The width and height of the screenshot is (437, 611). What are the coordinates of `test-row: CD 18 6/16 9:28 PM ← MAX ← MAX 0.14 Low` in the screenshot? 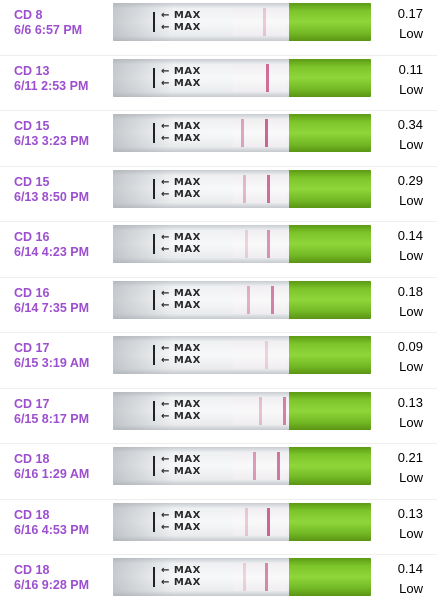 It's located at (218, 583).